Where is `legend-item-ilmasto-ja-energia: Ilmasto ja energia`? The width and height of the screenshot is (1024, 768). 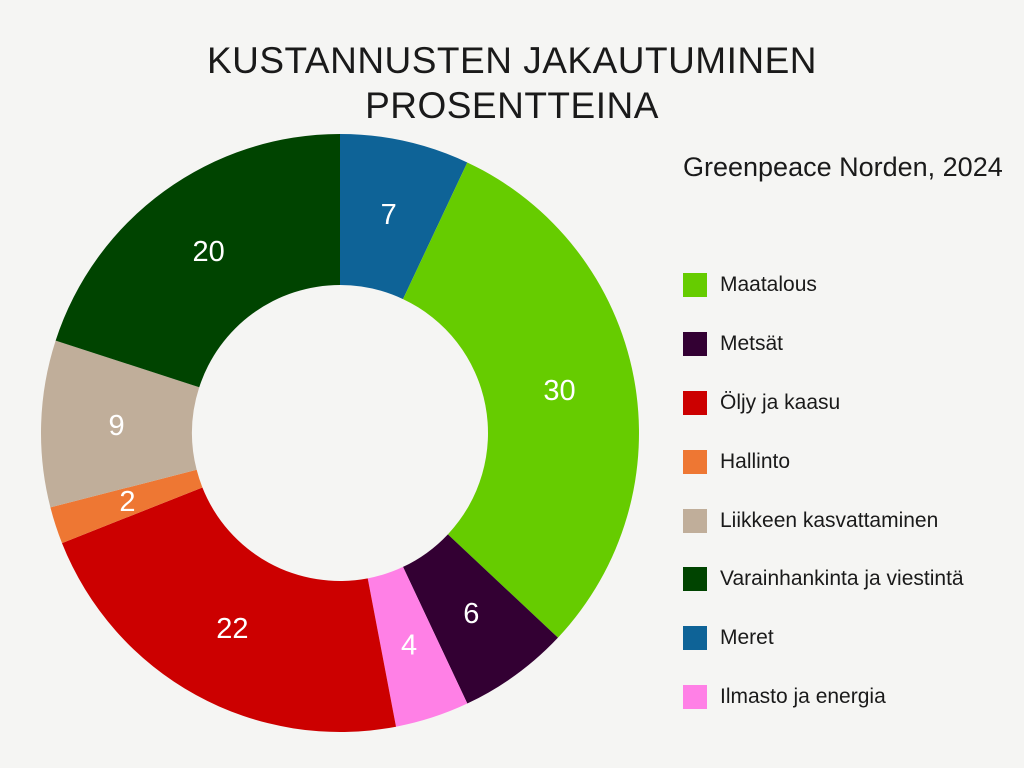
legend-item-ilmasto-ja-energia: Ilmasto ja energia is located at coordinates (850, 697).